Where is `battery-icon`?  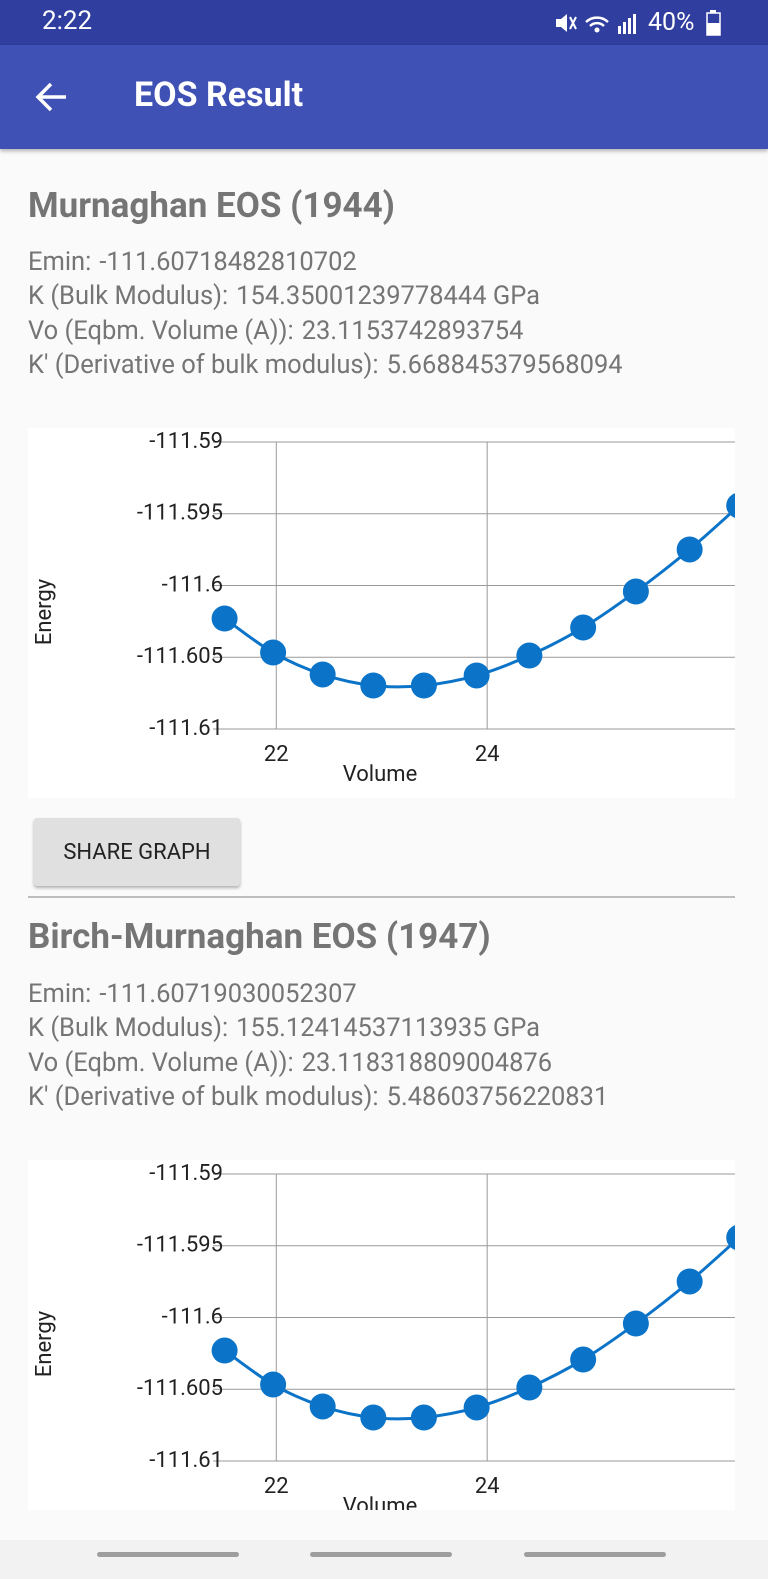 battery-icon is located at coordinates (713, 23).